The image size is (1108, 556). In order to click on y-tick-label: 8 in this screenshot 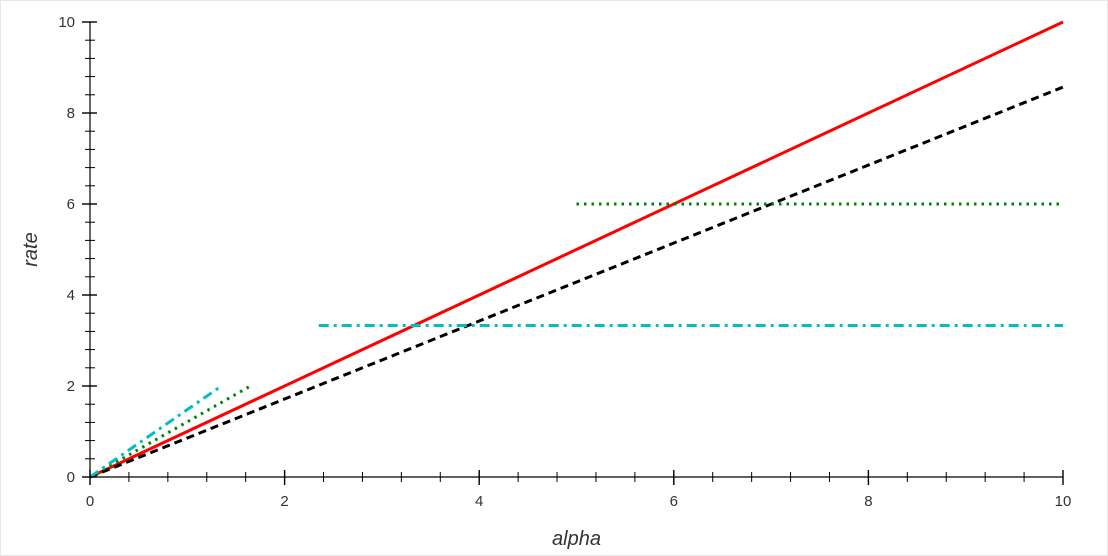, I will do `click(71, 113)`.